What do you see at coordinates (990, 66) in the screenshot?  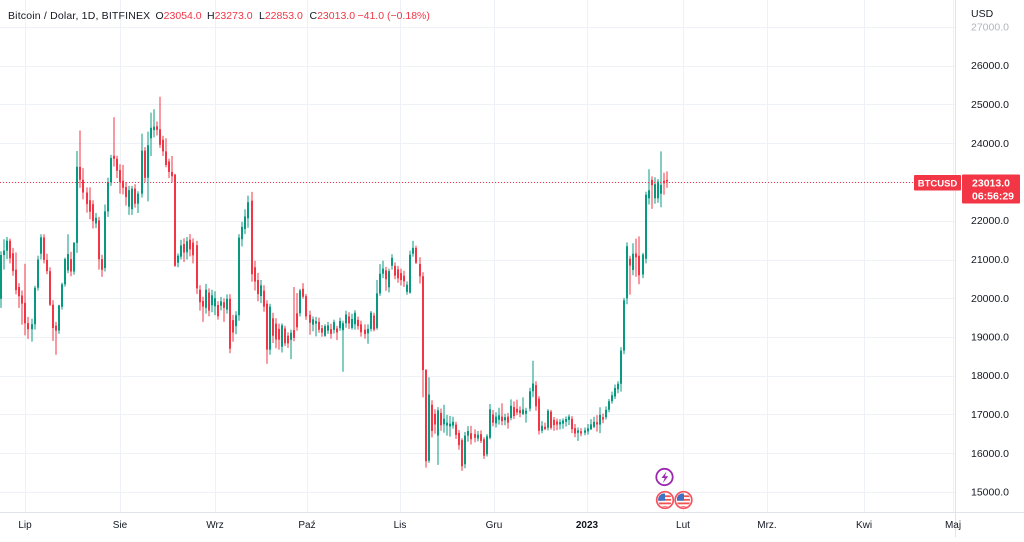 I see `svg-text: 26000.0` at bounding box center [990, 66].